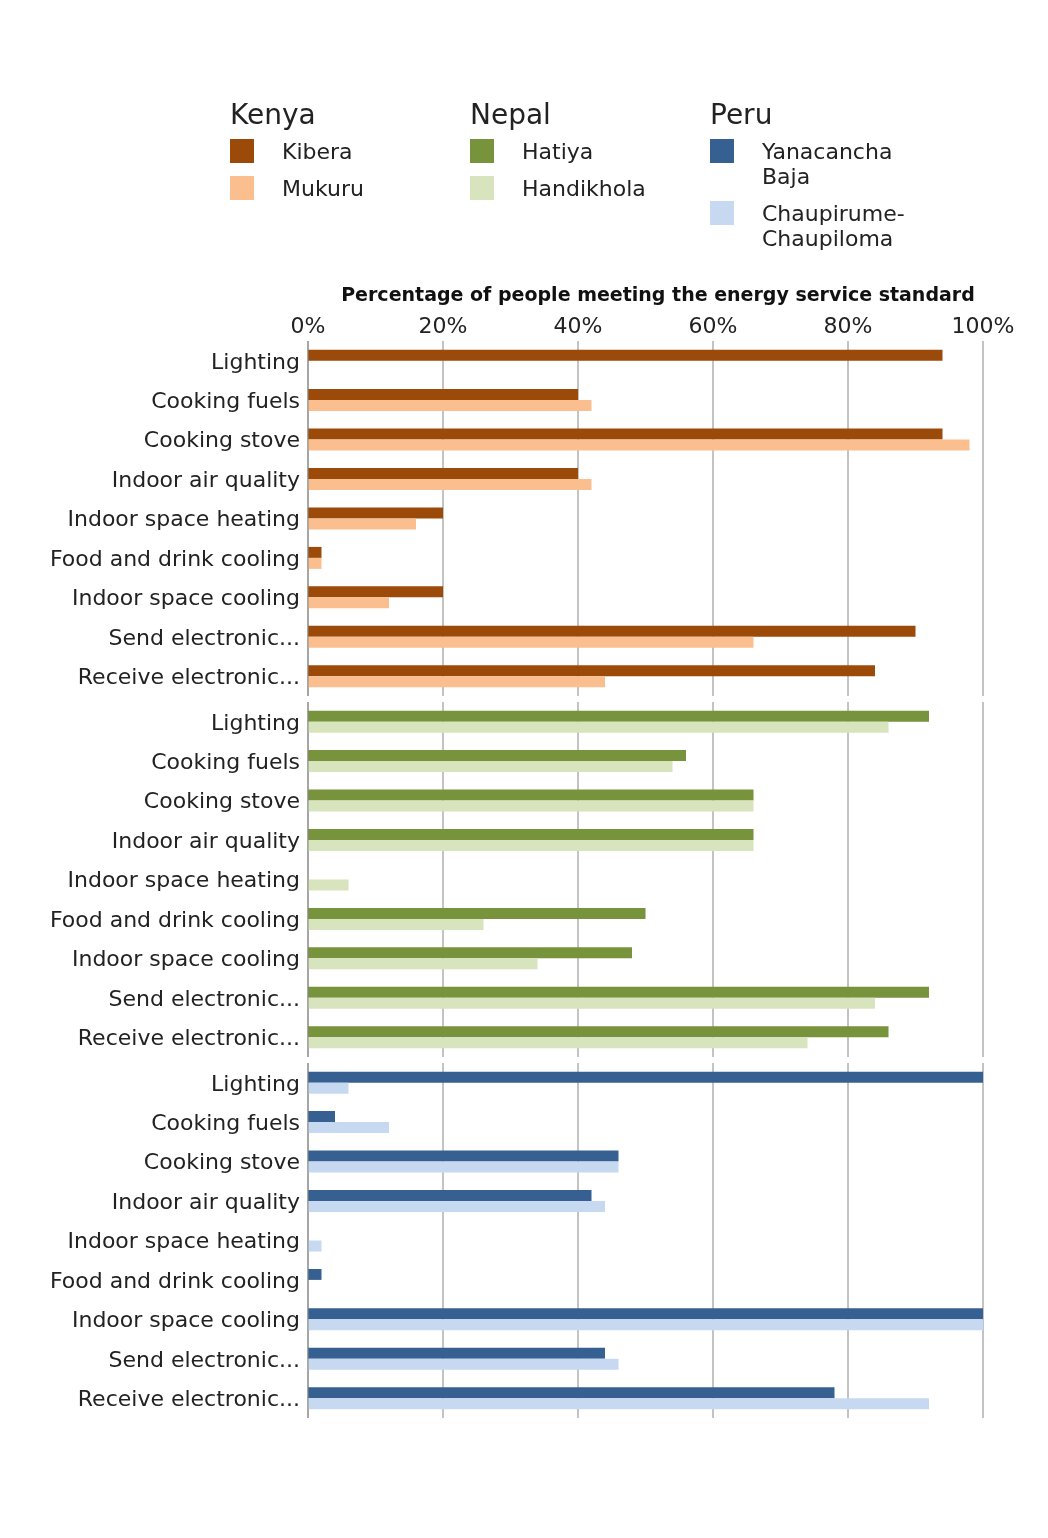  Describe the element at coordinates (742, 114) in the screenshot. I see `legend-title: Peru` at that location.